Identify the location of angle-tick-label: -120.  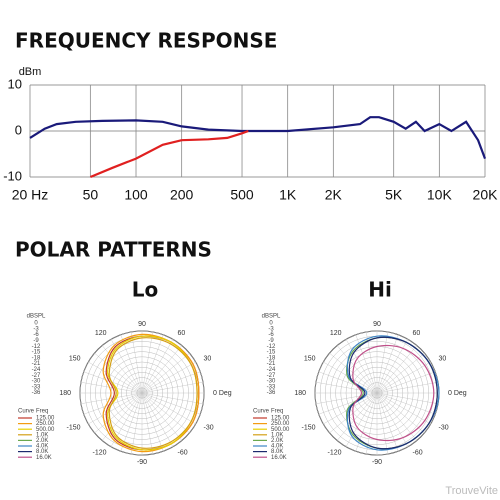
(99, 453).